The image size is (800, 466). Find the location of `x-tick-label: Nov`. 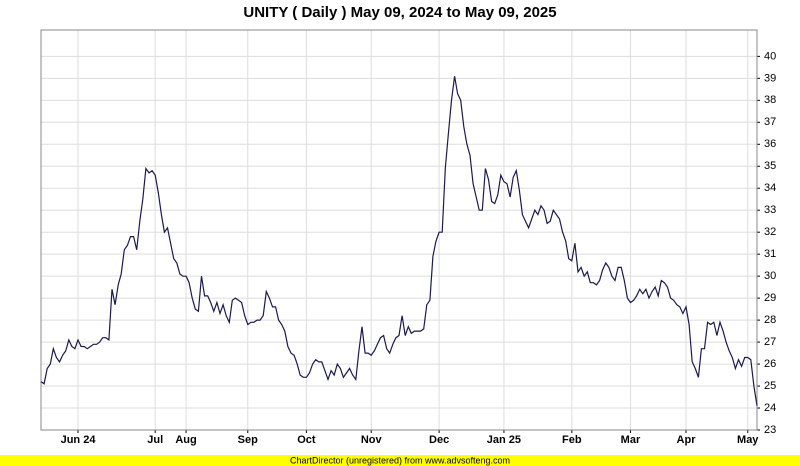

x-tick-label: Nov is located at coordinates (372, 440).